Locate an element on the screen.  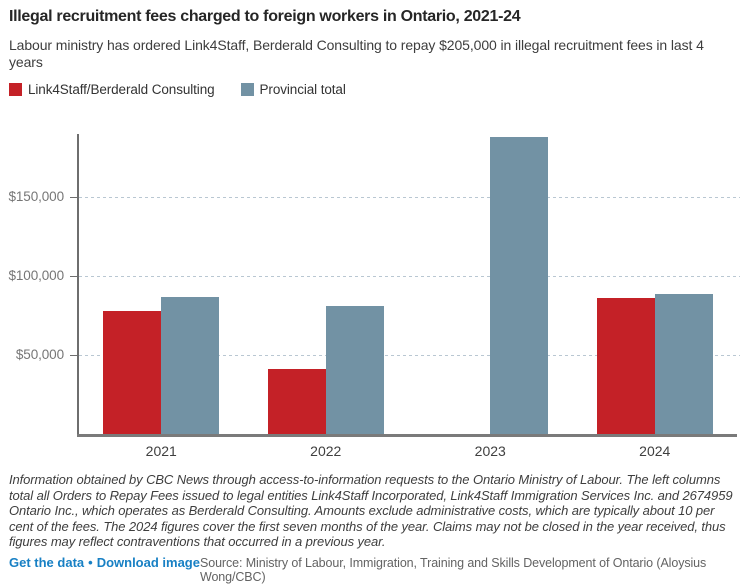
bar-group-2022 is located at coordinates (326, 284).